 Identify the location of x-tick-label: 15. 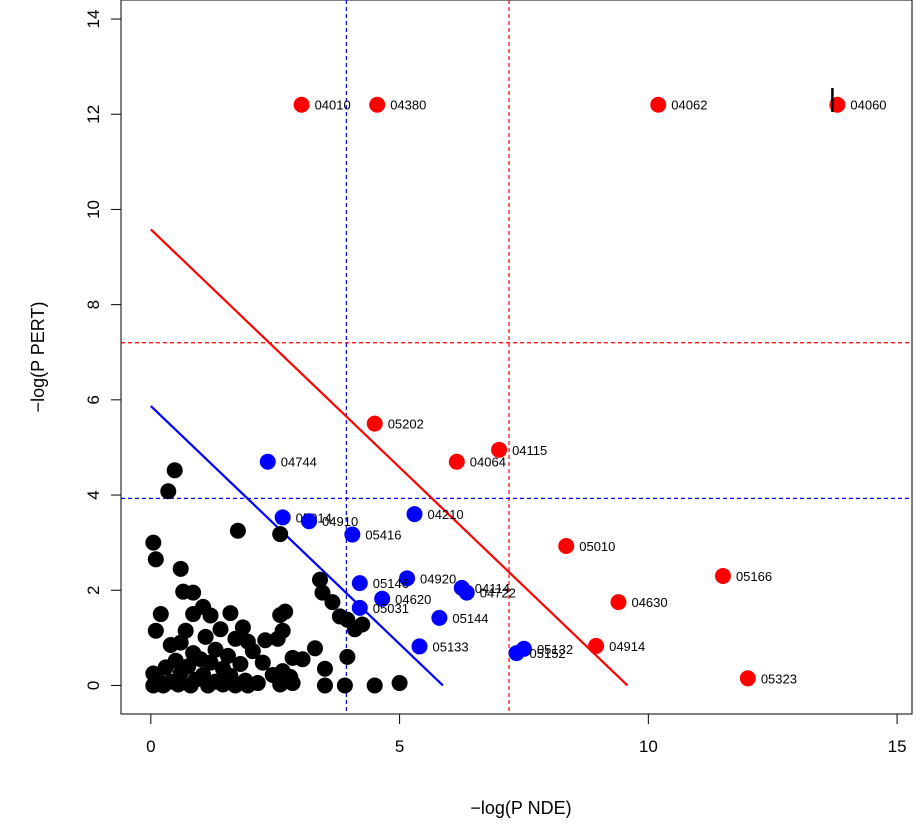
(897, 746).